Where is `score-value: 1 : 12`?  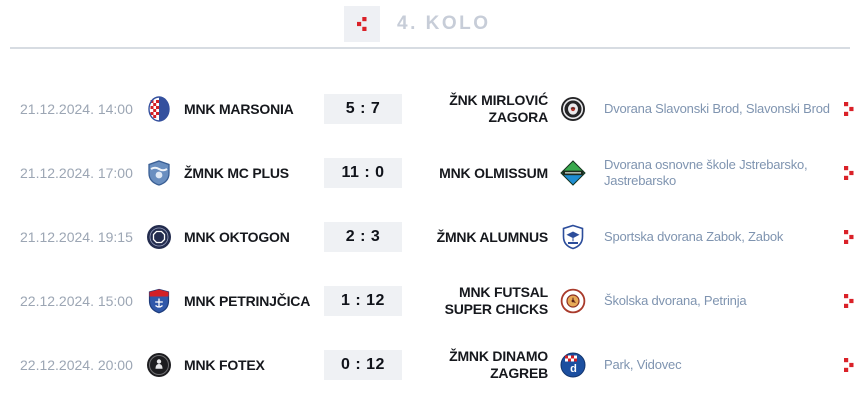
score-value: 1 : 12 is located at coordinates (363, 300).